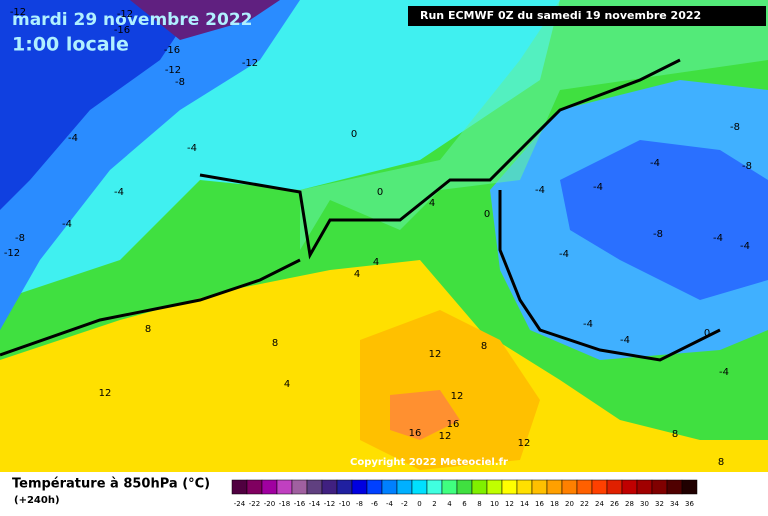 The image size is (768, 516). I want to click on run-info: Run ECMWF 0Z du samedi 19 novembre 2022, so click(560, 15).